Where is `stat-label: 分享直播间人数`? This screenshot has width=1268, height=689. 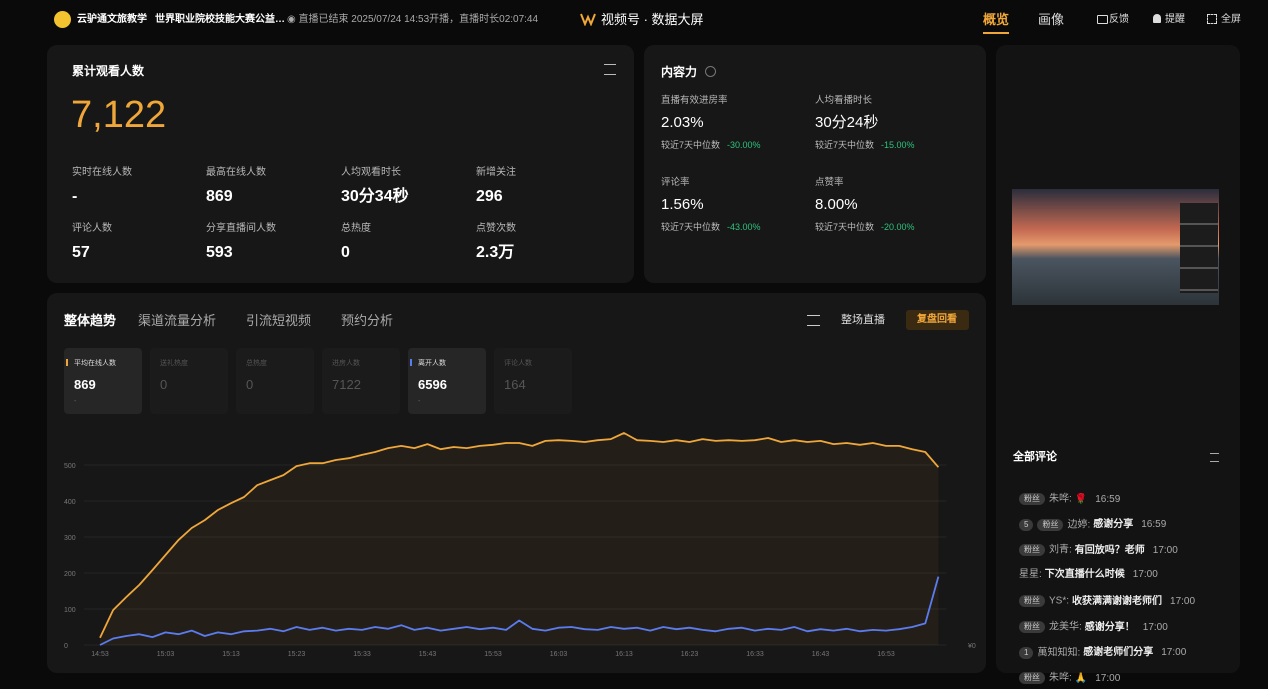 stat-label: 分享直播间人数 is located at coordinates (241, 228).